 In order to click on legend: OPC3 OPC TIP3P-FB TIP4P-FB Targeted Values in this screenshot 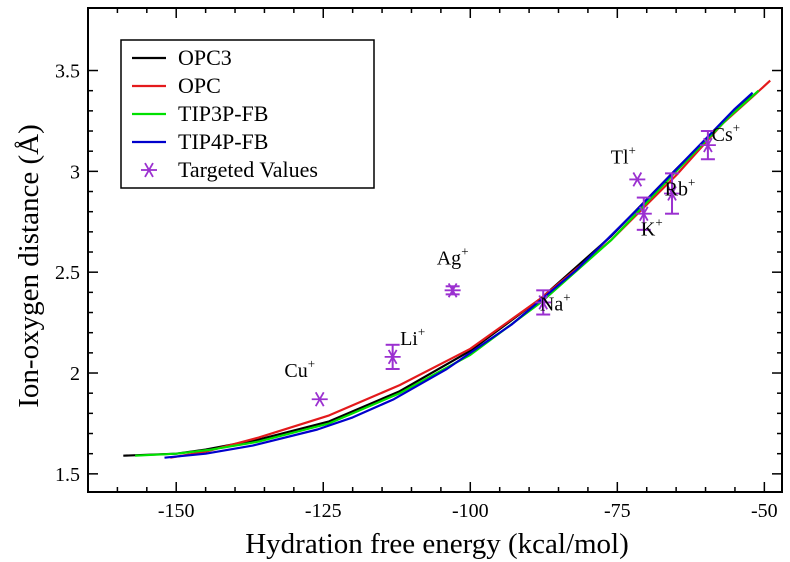, I will do `click(247, 114)`.